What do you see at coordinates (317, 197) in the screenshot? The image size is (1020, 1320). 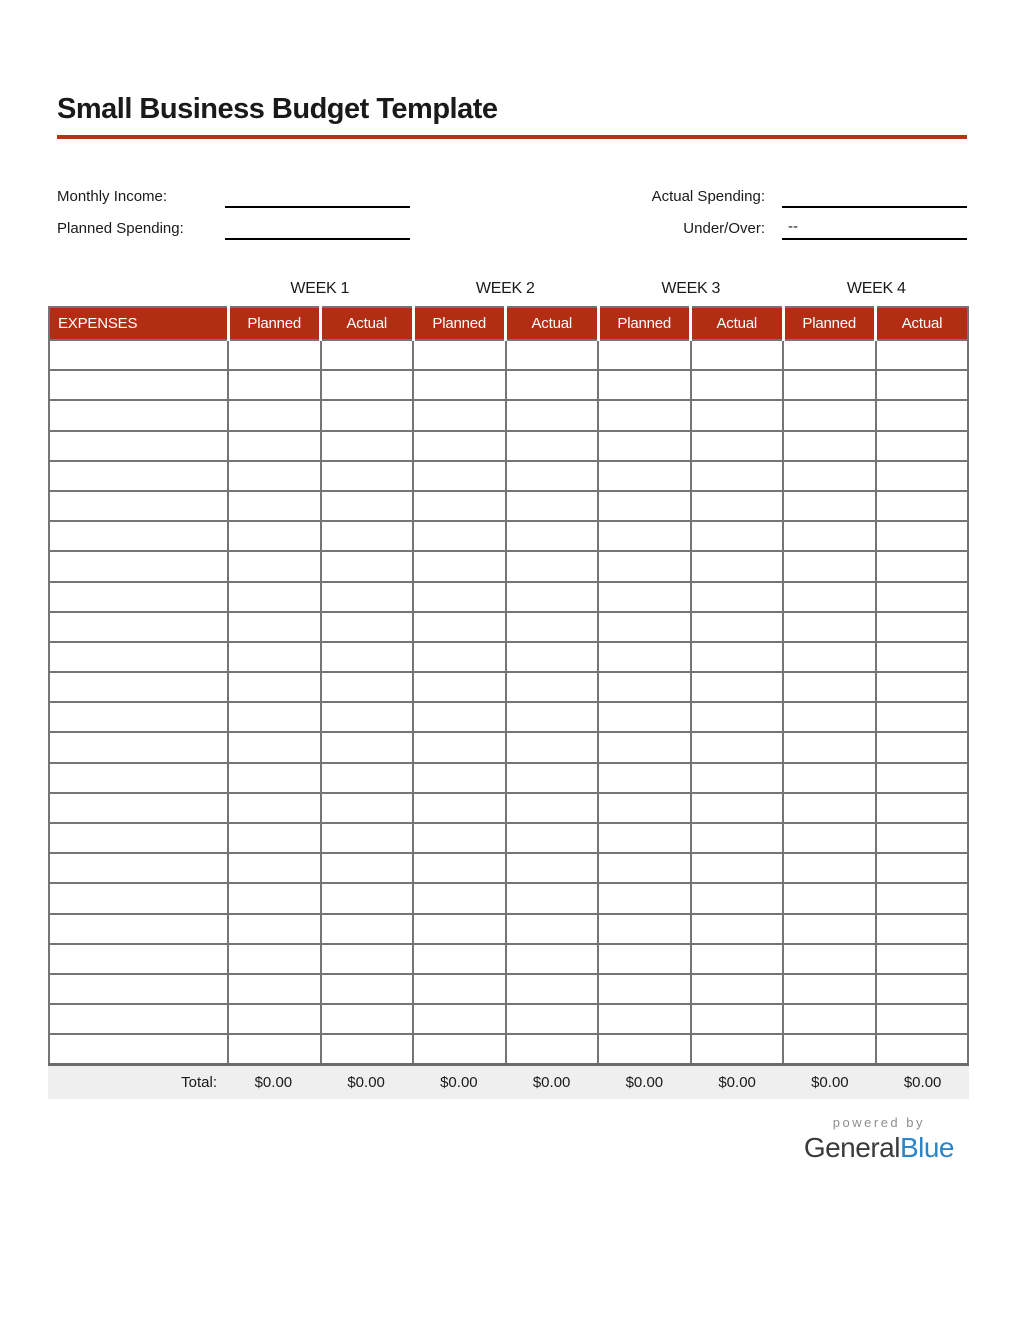 I see `monthly-income-field` at bounding box center [317, 197].